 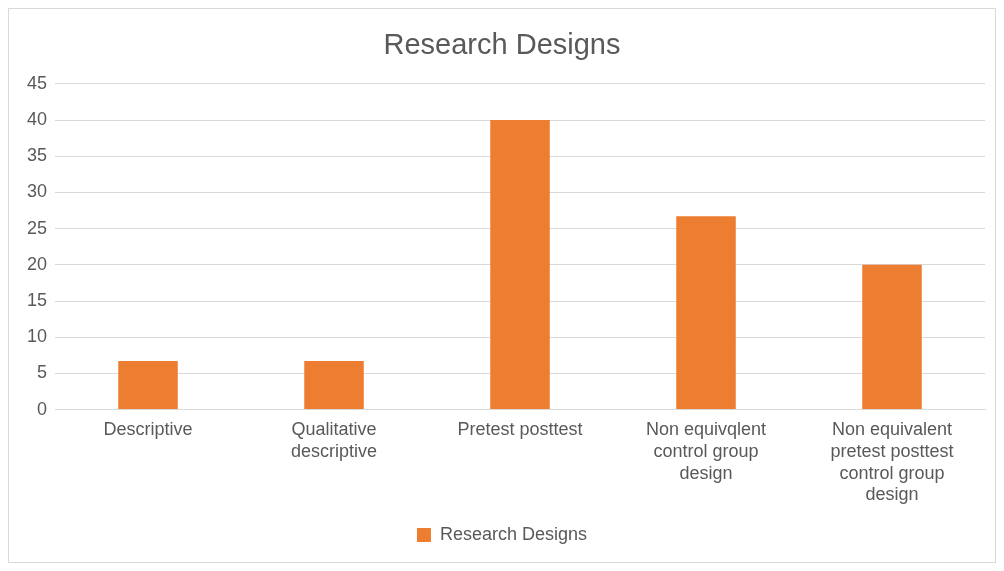 What do you see at coordinates (37, 299) in the screenshot?
I see `y-tick-label: 15` at bounding box center [37, 299].